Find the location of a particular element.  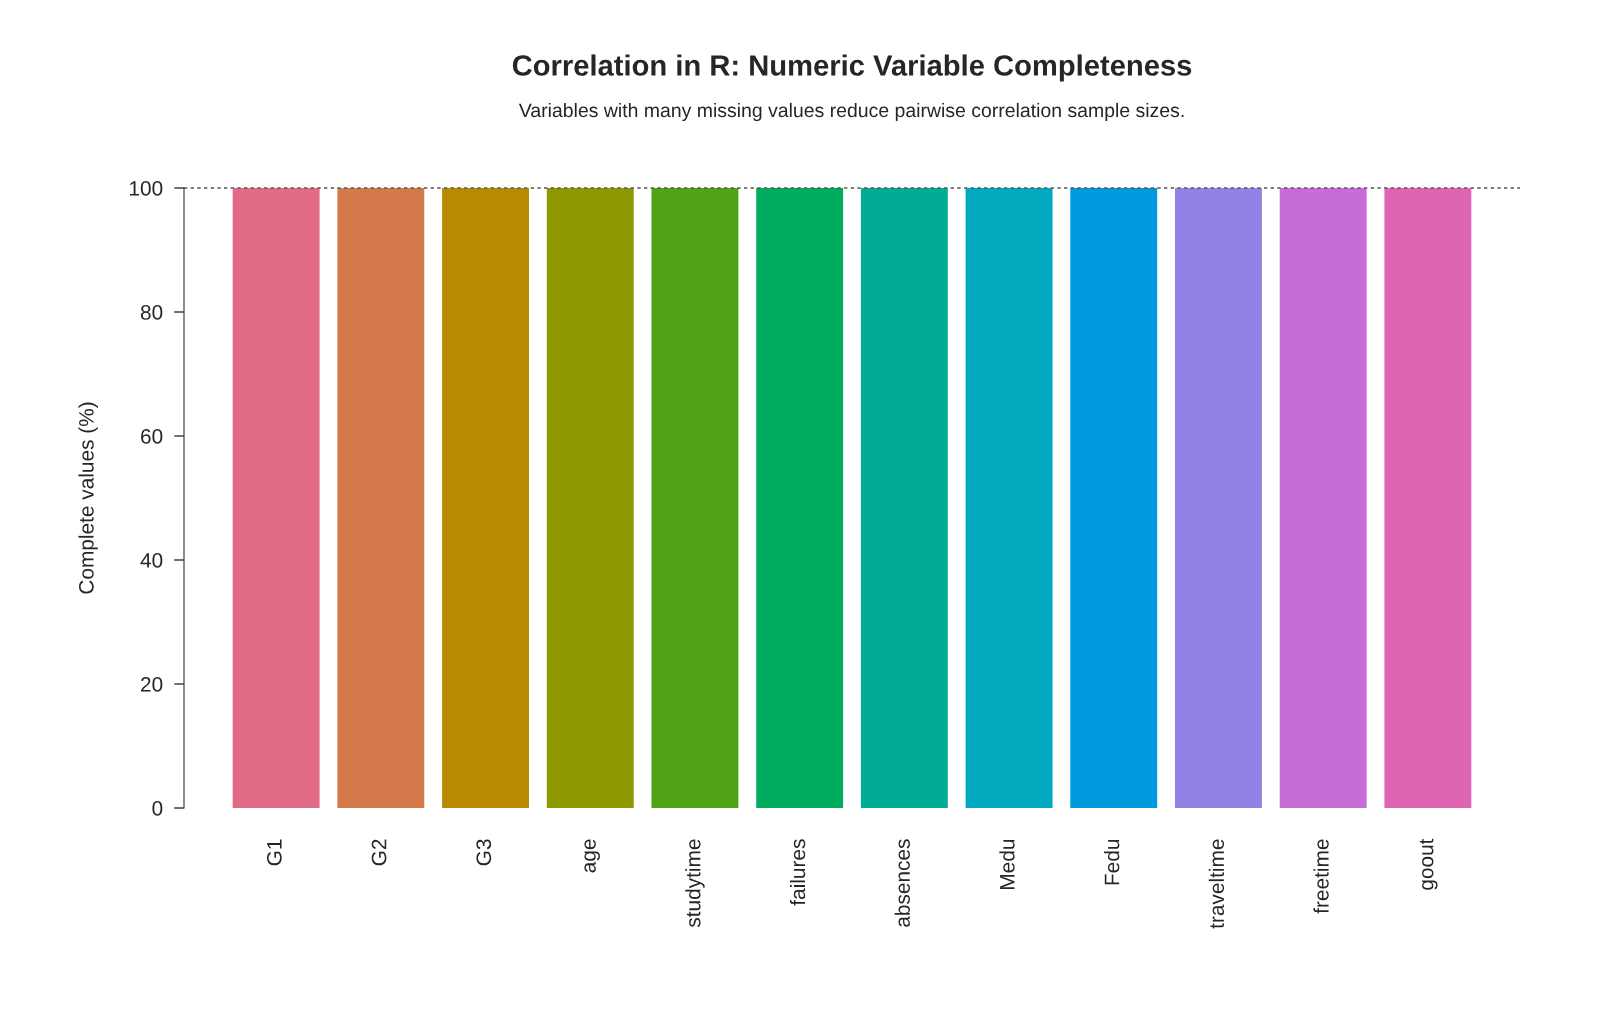

y-tick-label: 0 is located at coordinates (157, 808).